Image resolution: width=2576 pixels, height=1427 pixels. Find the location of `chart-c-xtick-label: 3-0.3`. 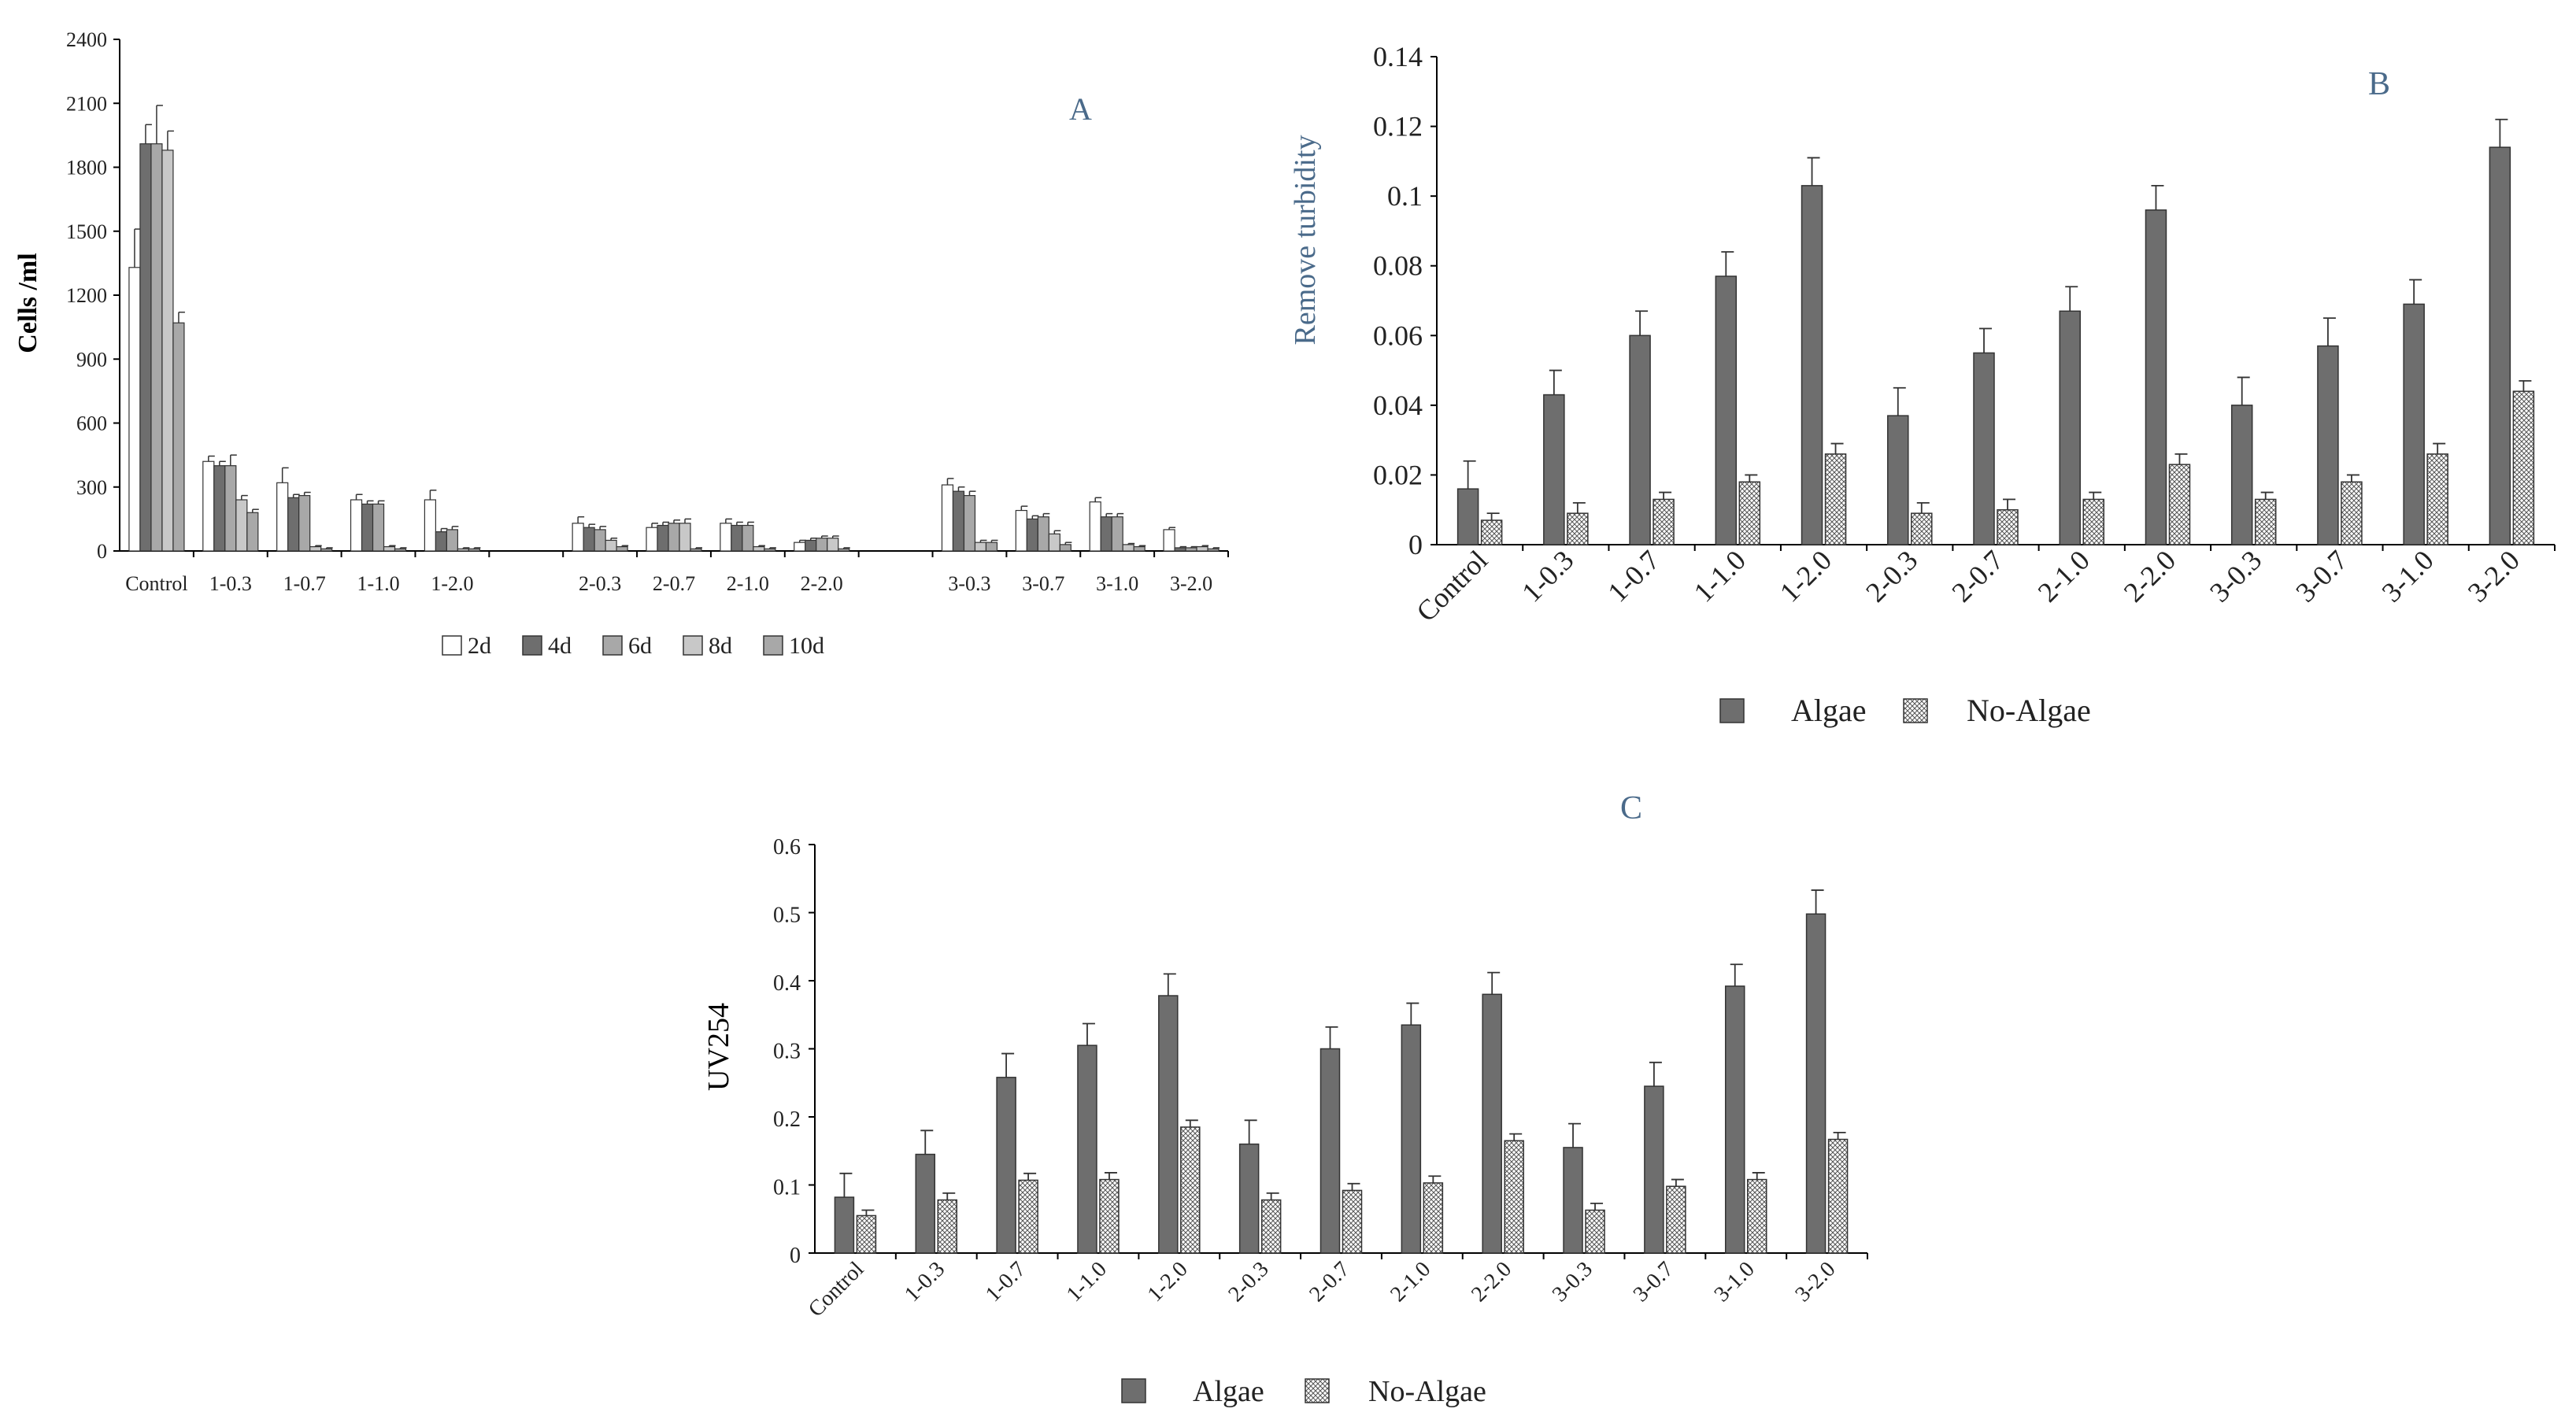

chart-c-xtick-label: 3-0.3 is located at coordinates (1572, 1282).